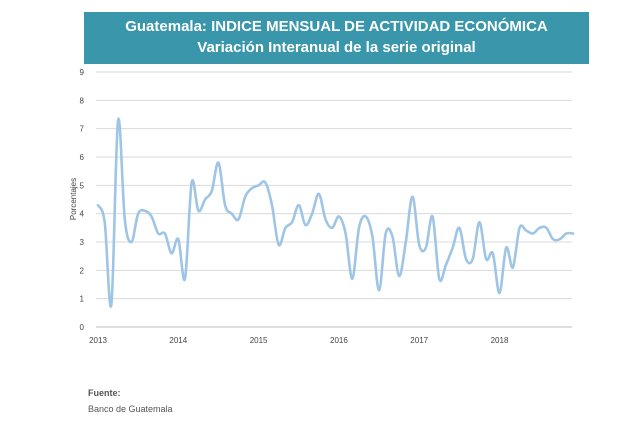 The image size is (640, 424). What do you see at coordinates (82, 129) in the screenshot?
I see `y-tick-label: 7` at bounding box center [82, 129].